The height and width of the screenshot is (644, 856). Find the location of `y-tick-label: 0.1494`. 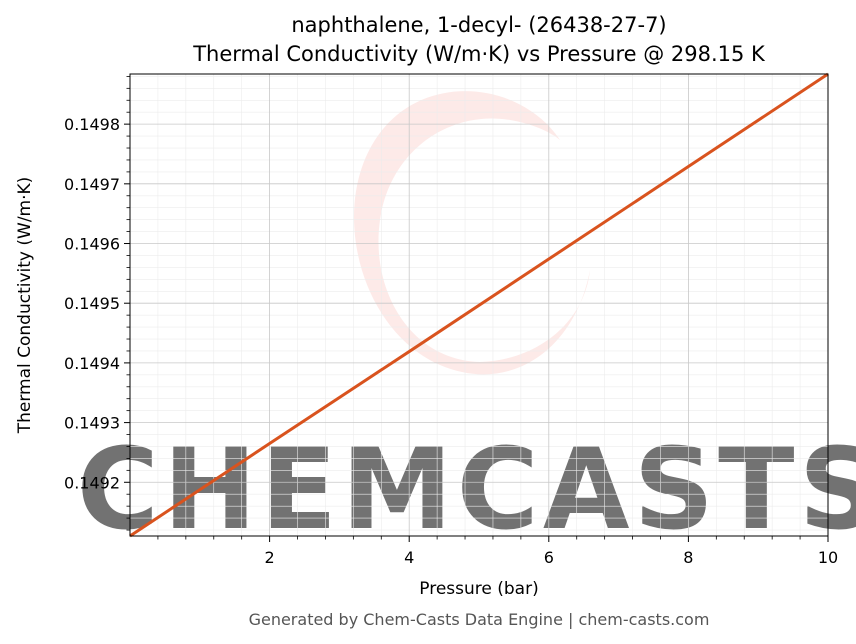

y-tick-label: 0.1494 is located at coordinates (92, 363).